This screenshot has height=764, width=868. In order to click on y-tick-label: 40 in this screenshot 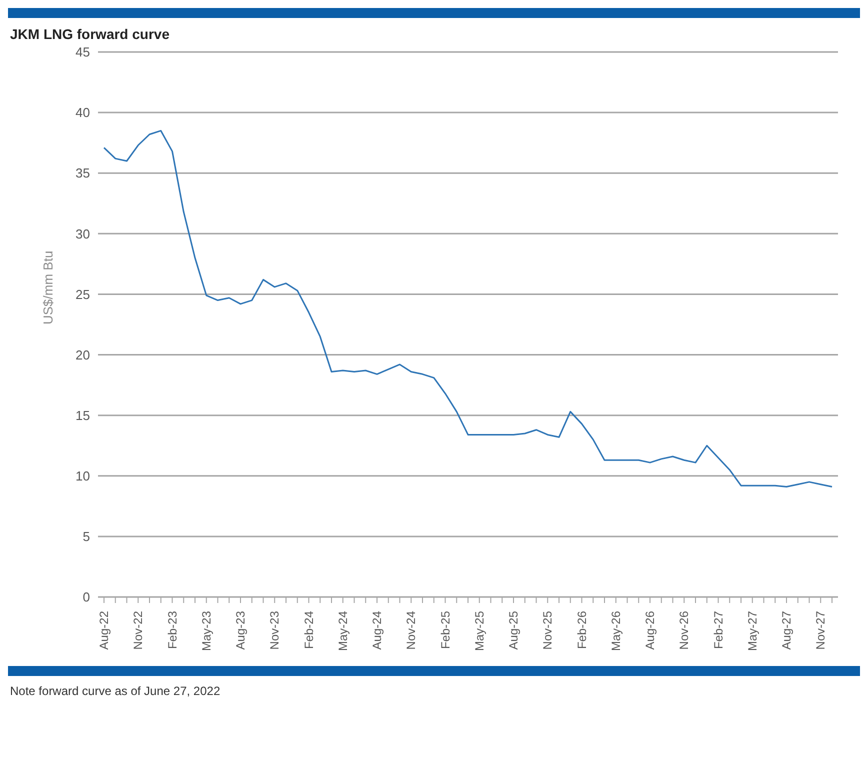, I will do `click(83, 112)`.